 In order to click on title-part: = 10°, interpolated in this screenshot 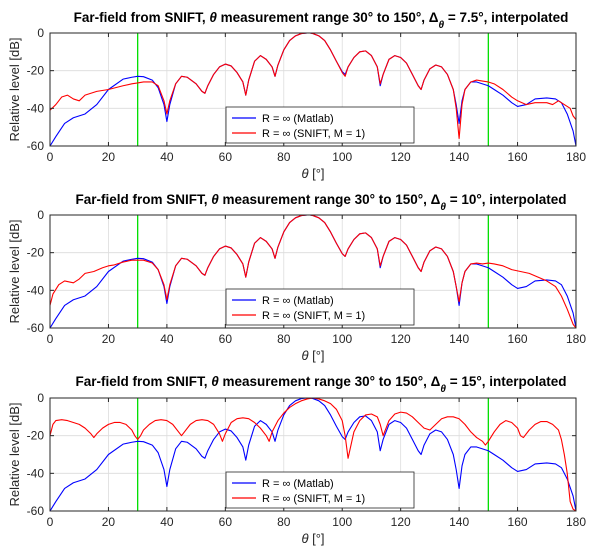, I will do `click(506, 199)`.